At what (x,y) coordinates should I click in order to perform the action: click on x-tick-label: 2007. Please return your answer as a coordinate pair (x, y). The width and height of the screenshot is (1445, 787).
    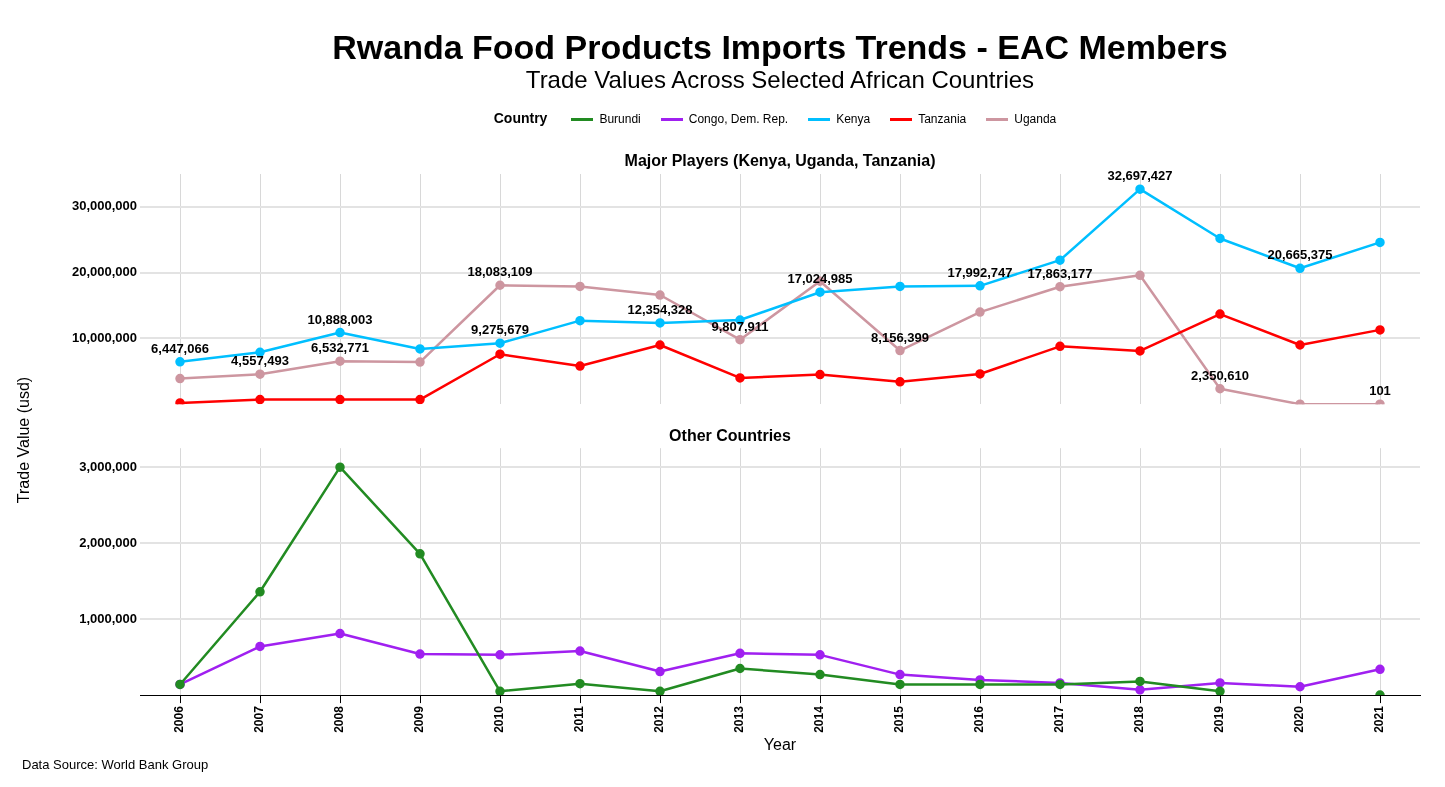
    Looking at the image, I should click on (259, 719).